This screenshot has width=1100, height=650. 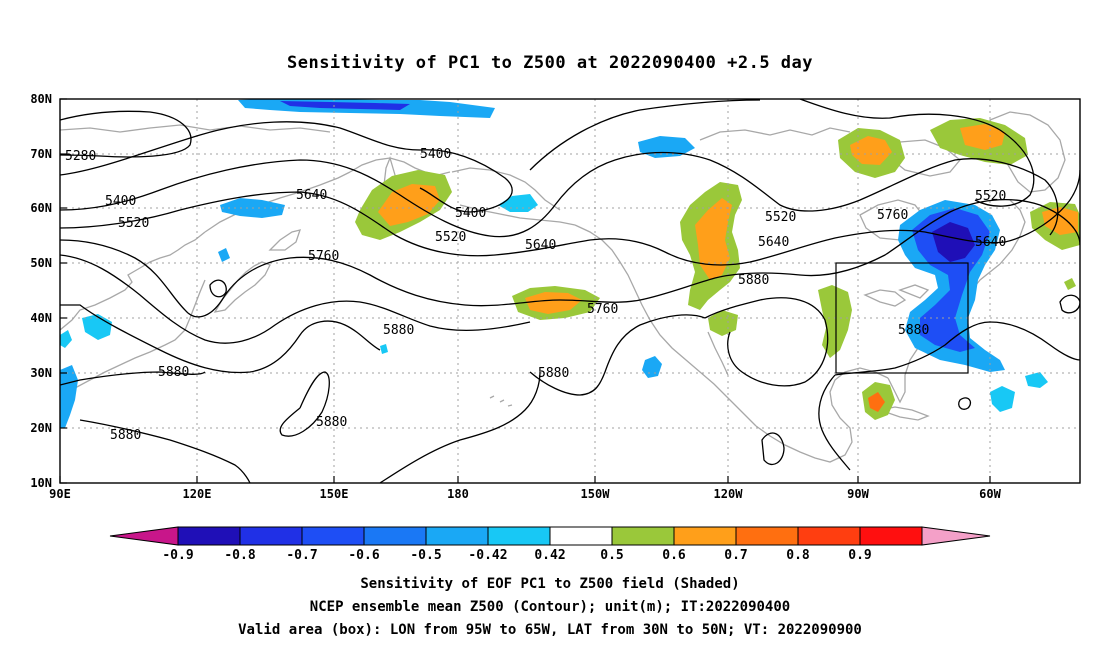 I want to click on y-tick-label: 10N, so click(x=41, y=483).